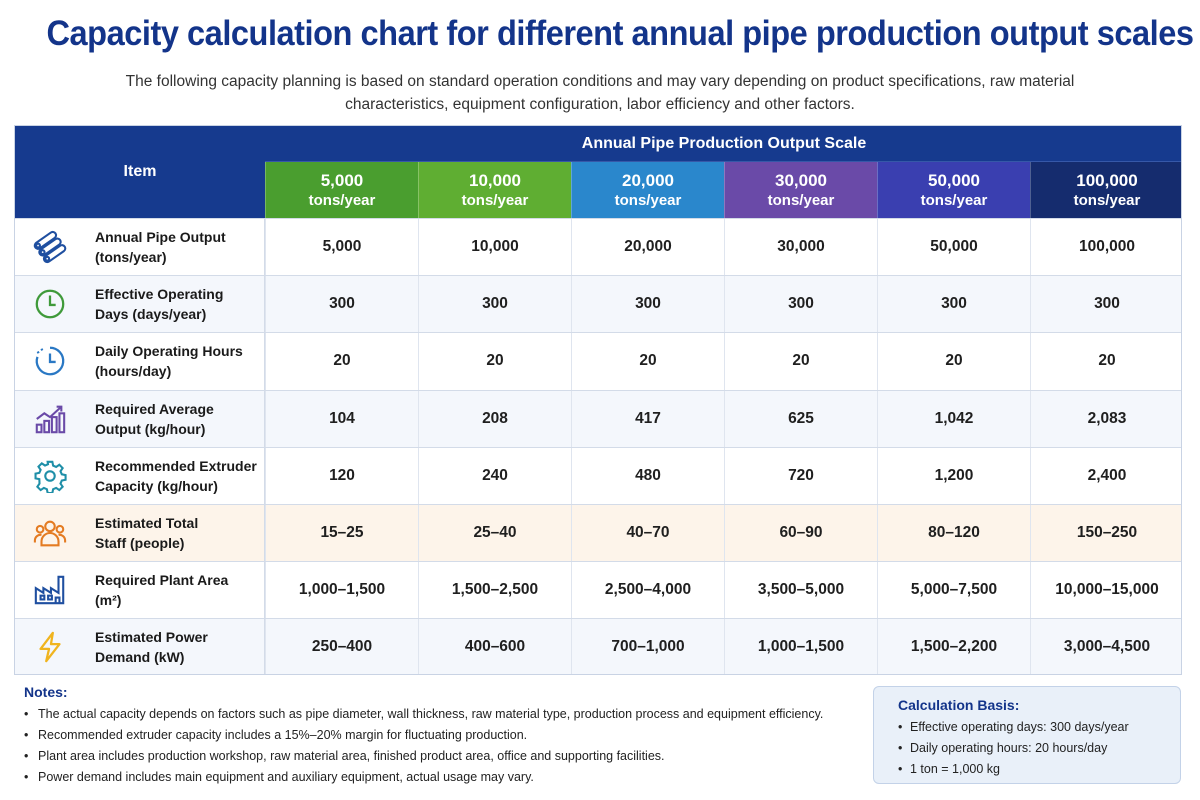  What do you see at coordinates (149, 304) in the screenshot?
I see `row-label: Effective Operating Days (days/year)` at bounding box center [149, 304].